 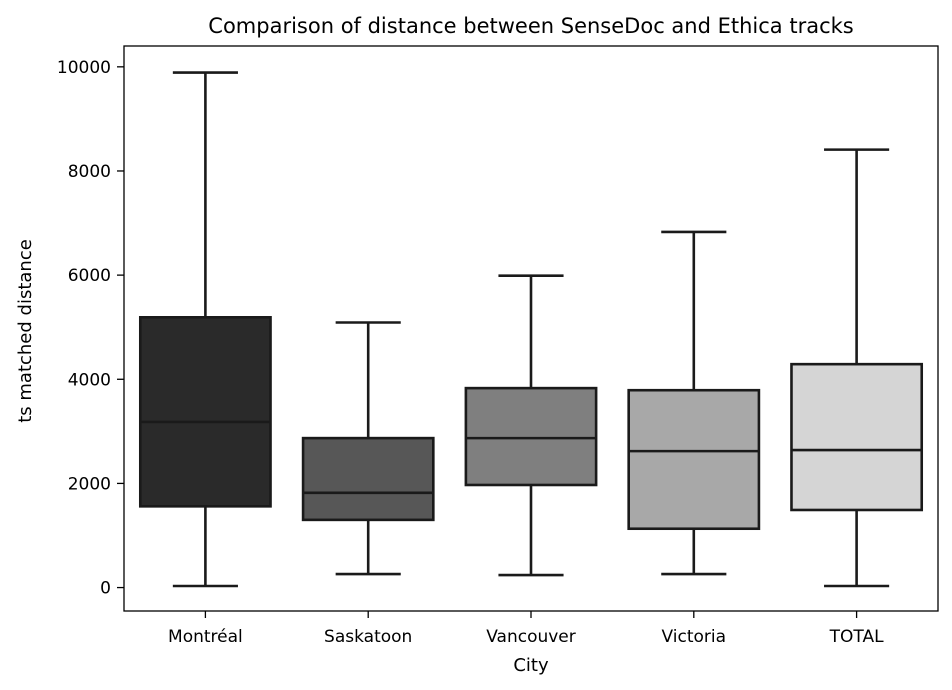 What do you see at coordinates (89, 380) in the screenshot?
I see `y-tick-label: 4000` at bounding box center [89, 380].